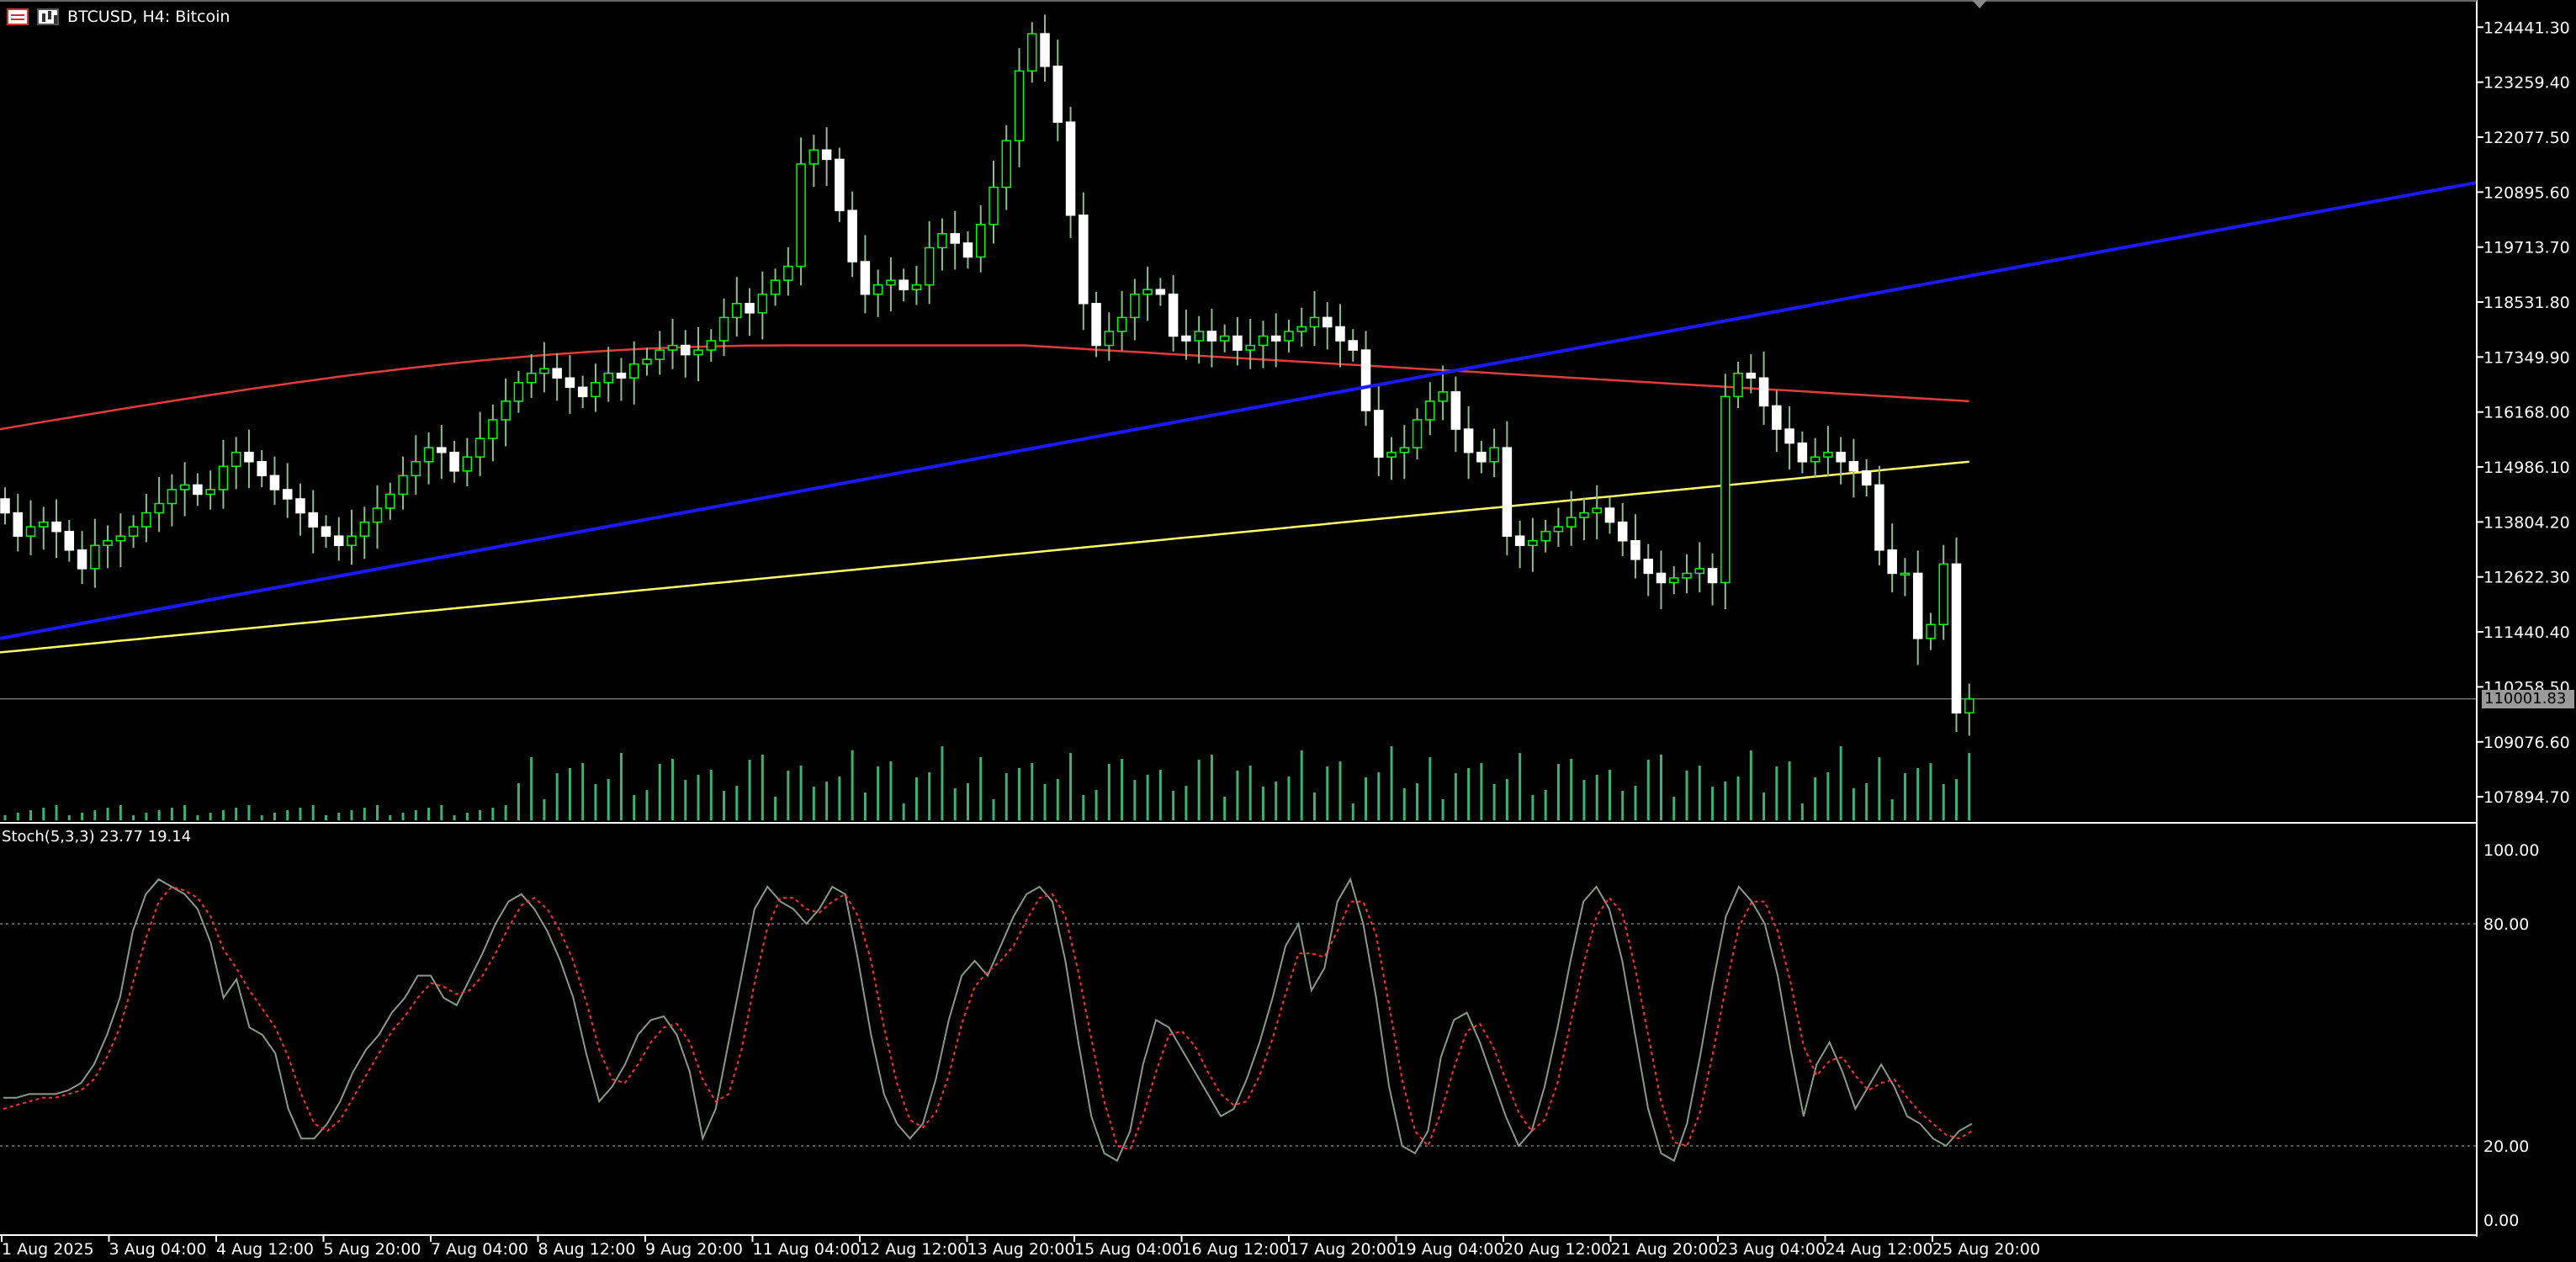  Describe the element at coordinates (2501, 1221) in the screenshot. I see `stoch-tick-label: 0.00` at that location.